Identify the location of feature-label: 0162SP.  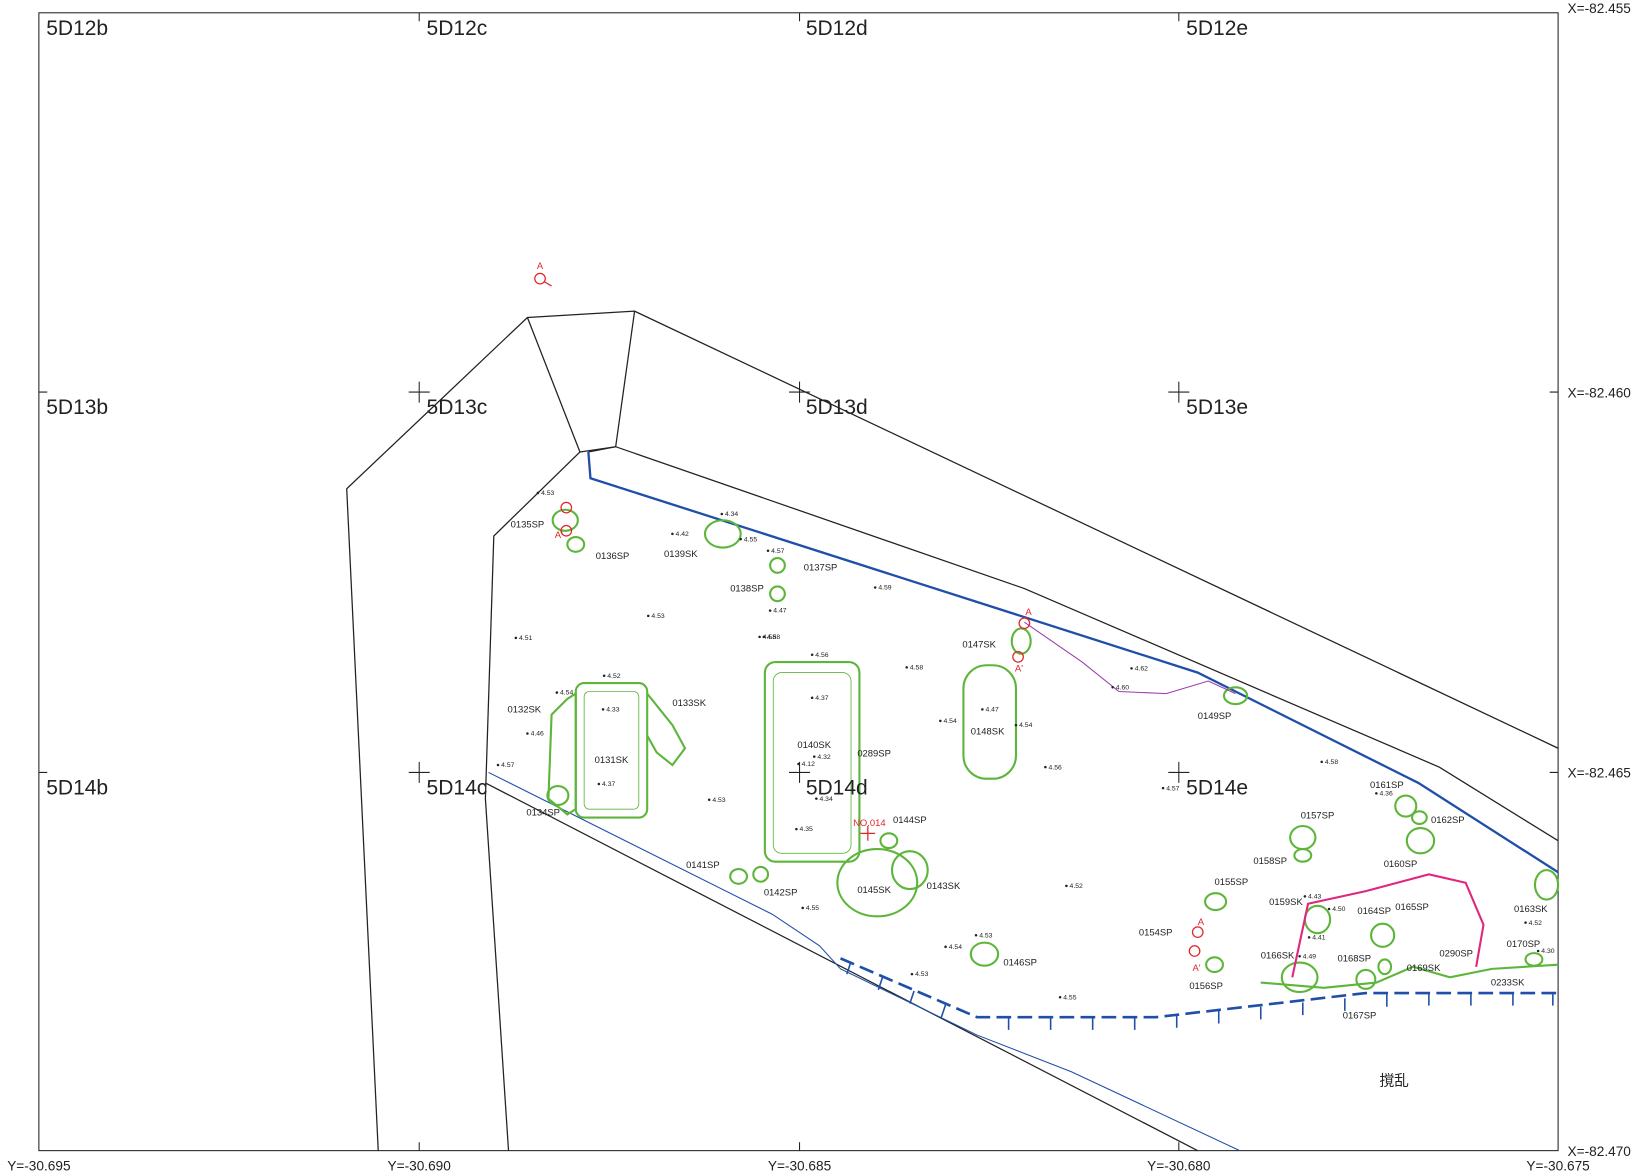
(1448, 820).